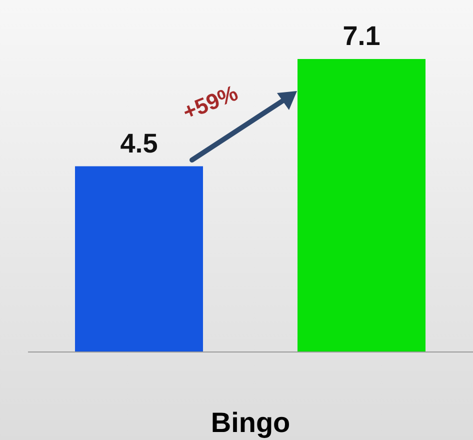  What do you see at coordinates (361, 36) in the screenshot?
I see `data-label: 7.1` at bounding box center [361, 36].